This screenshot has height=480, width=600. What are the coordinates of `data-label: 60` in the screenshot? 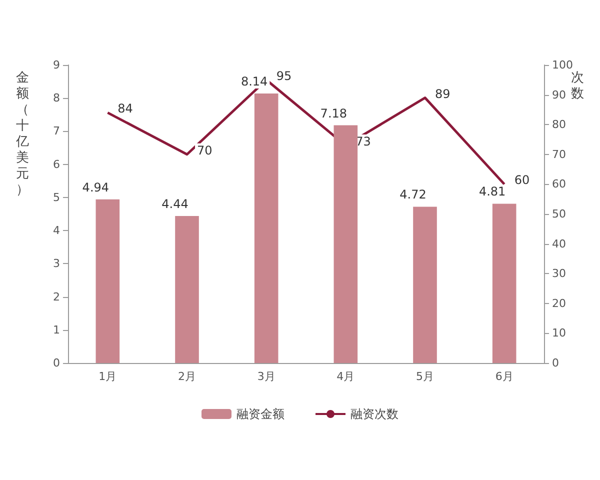 It's located at (522, 180).